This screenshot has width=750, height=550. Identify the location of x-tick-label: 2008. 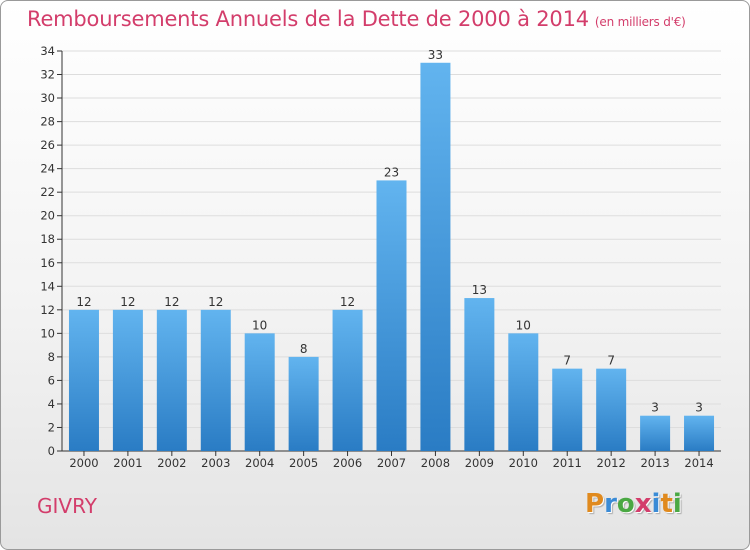
(435, 463).